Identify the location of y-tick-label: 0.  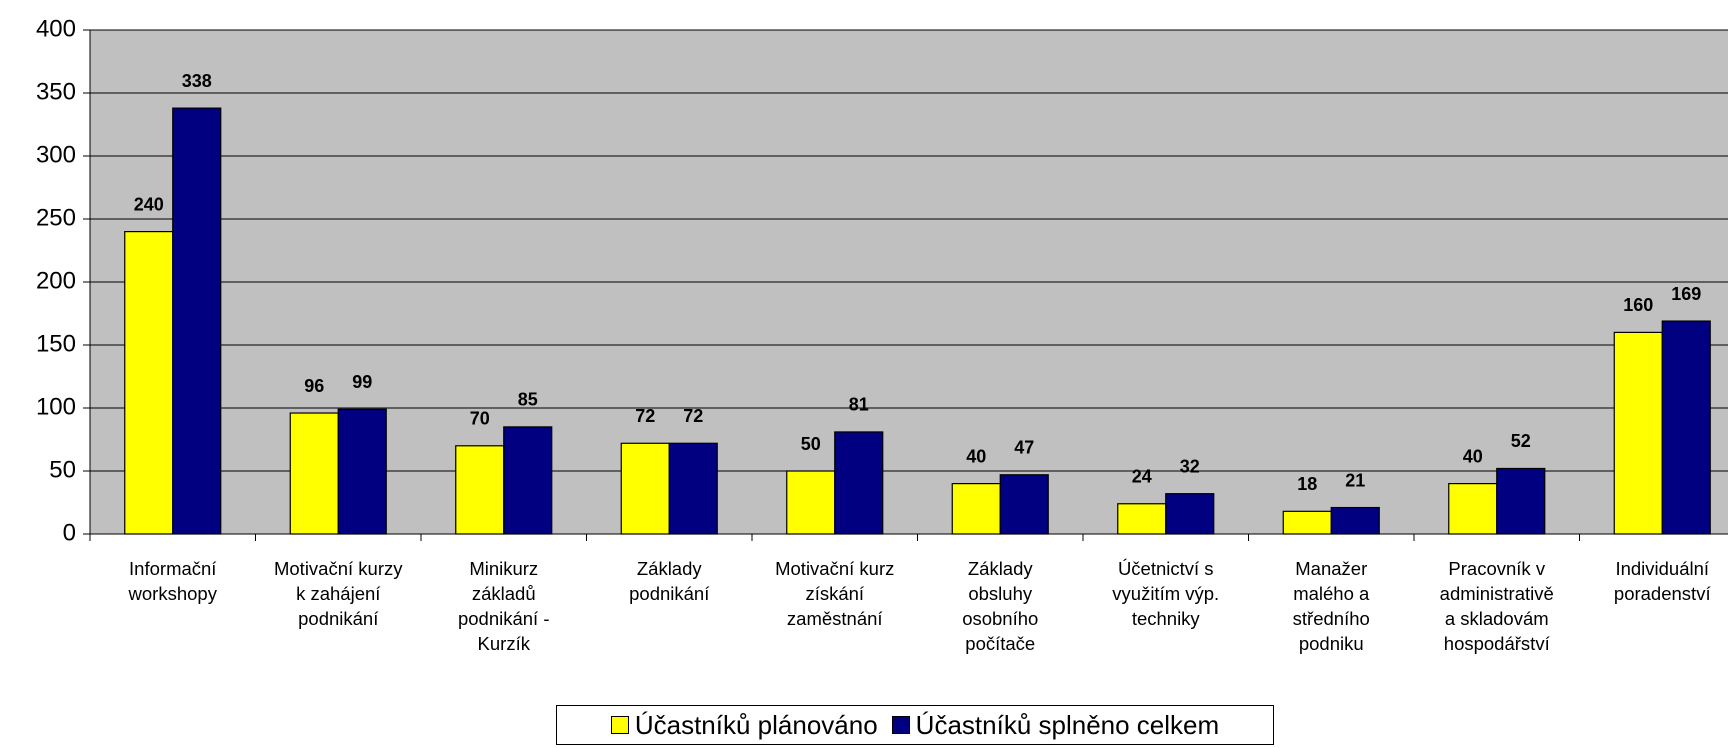
(69, 532).